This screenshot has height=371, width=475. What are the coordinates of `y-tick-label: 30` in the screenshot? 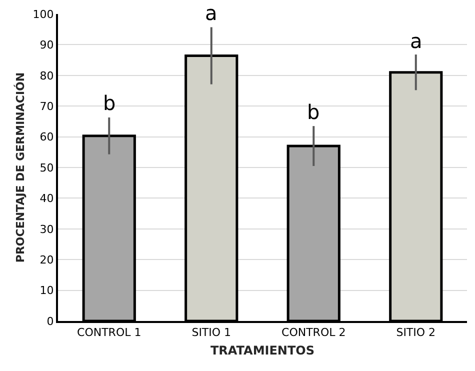 It's located at (47, 229).